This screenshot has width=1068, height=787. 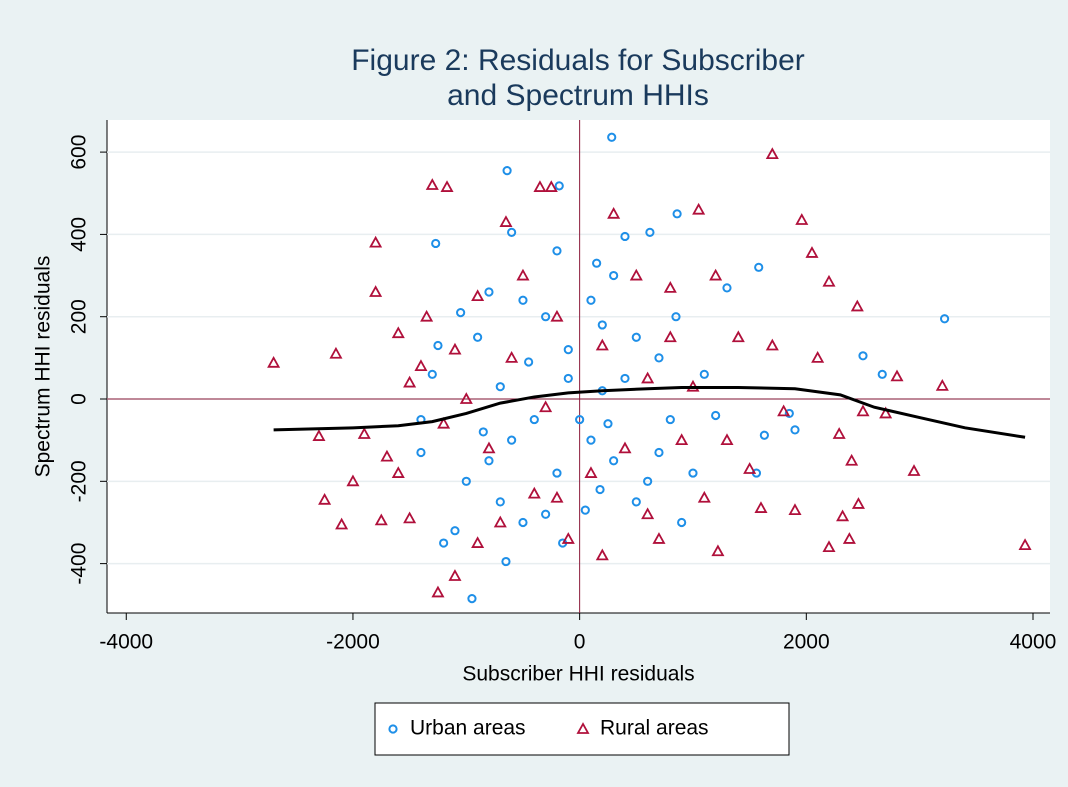 I want to click on x-axis-title: Subscriber HHI residuals, so click(x=578, y=674).